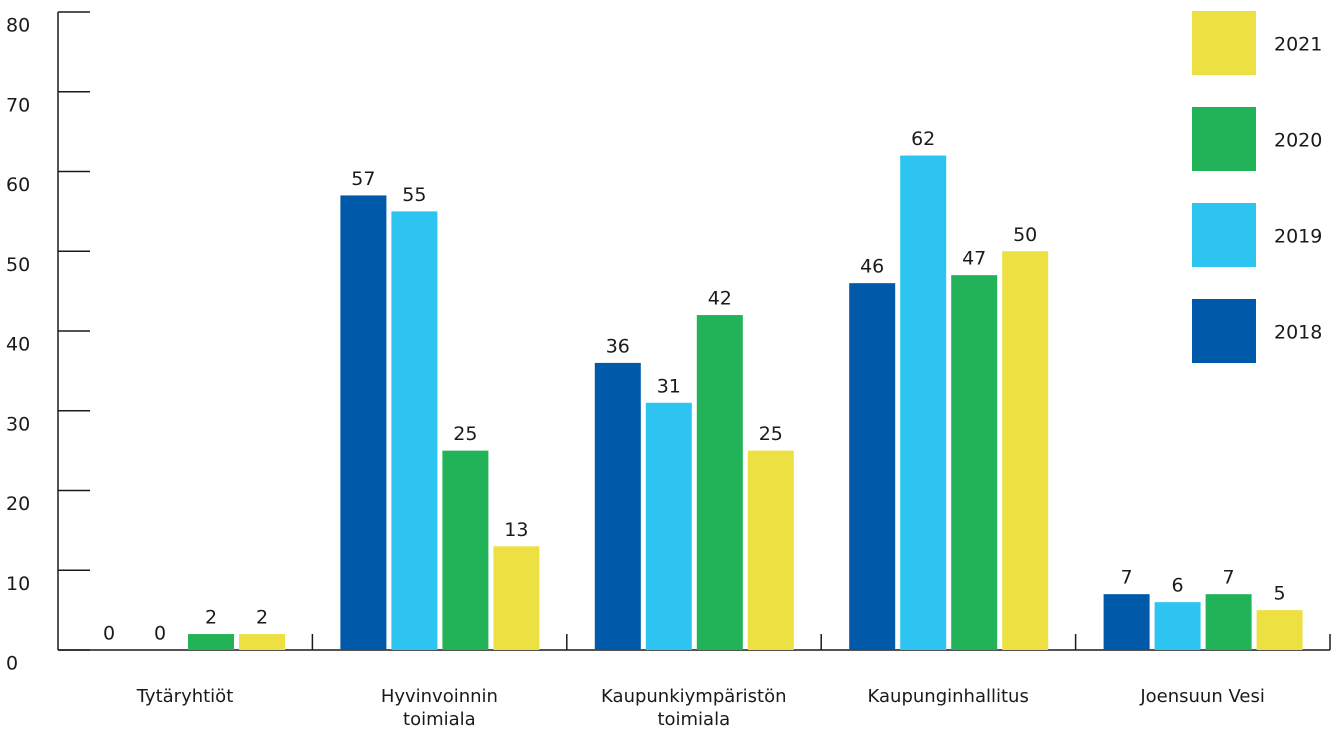  I want to click on value-label: 42, so click(720, 299).